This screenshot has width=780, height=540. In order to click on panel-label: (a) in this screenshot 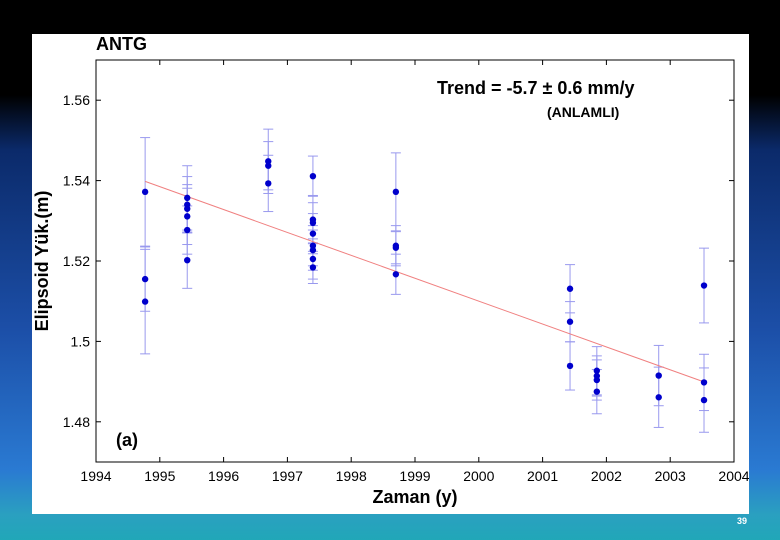, I will do `click(127, 440)`.